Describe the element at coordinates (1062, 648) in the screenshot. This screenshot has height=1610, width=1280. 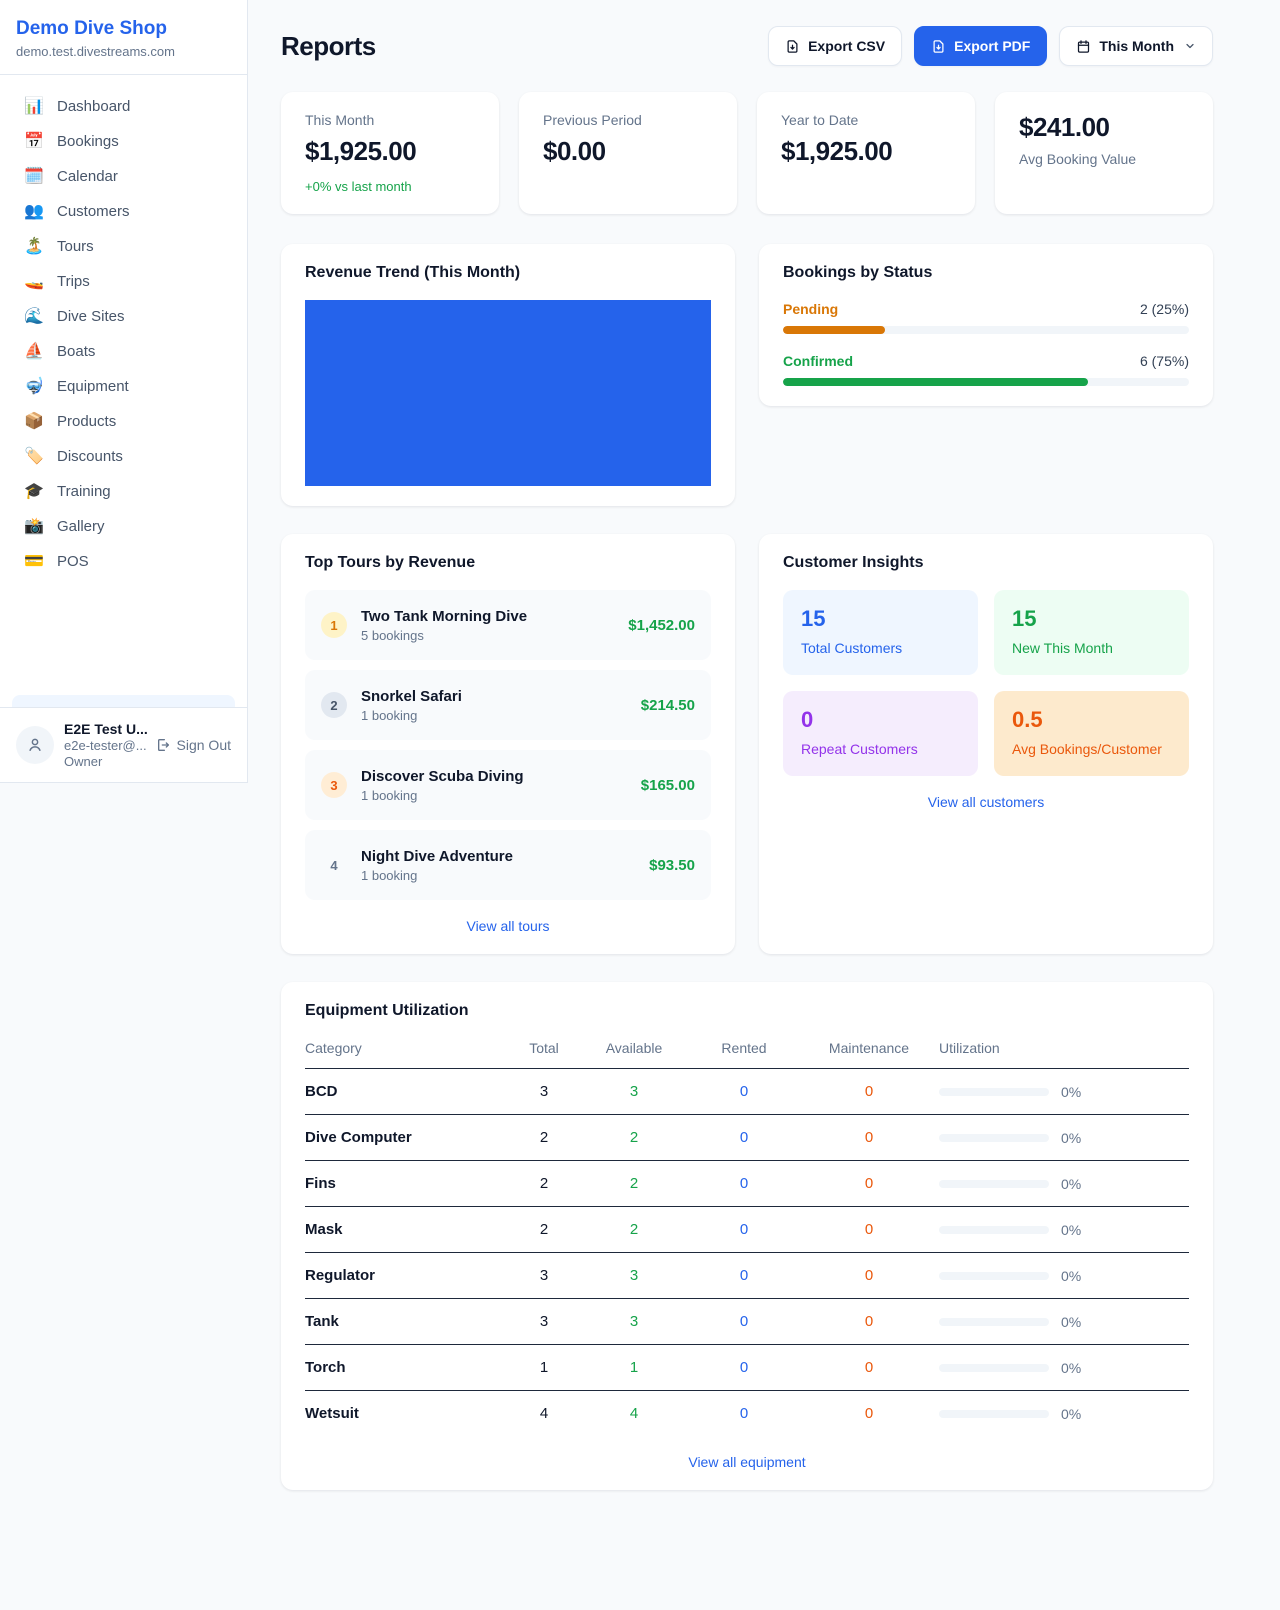
I see `insight-label: New This Month` at that location.